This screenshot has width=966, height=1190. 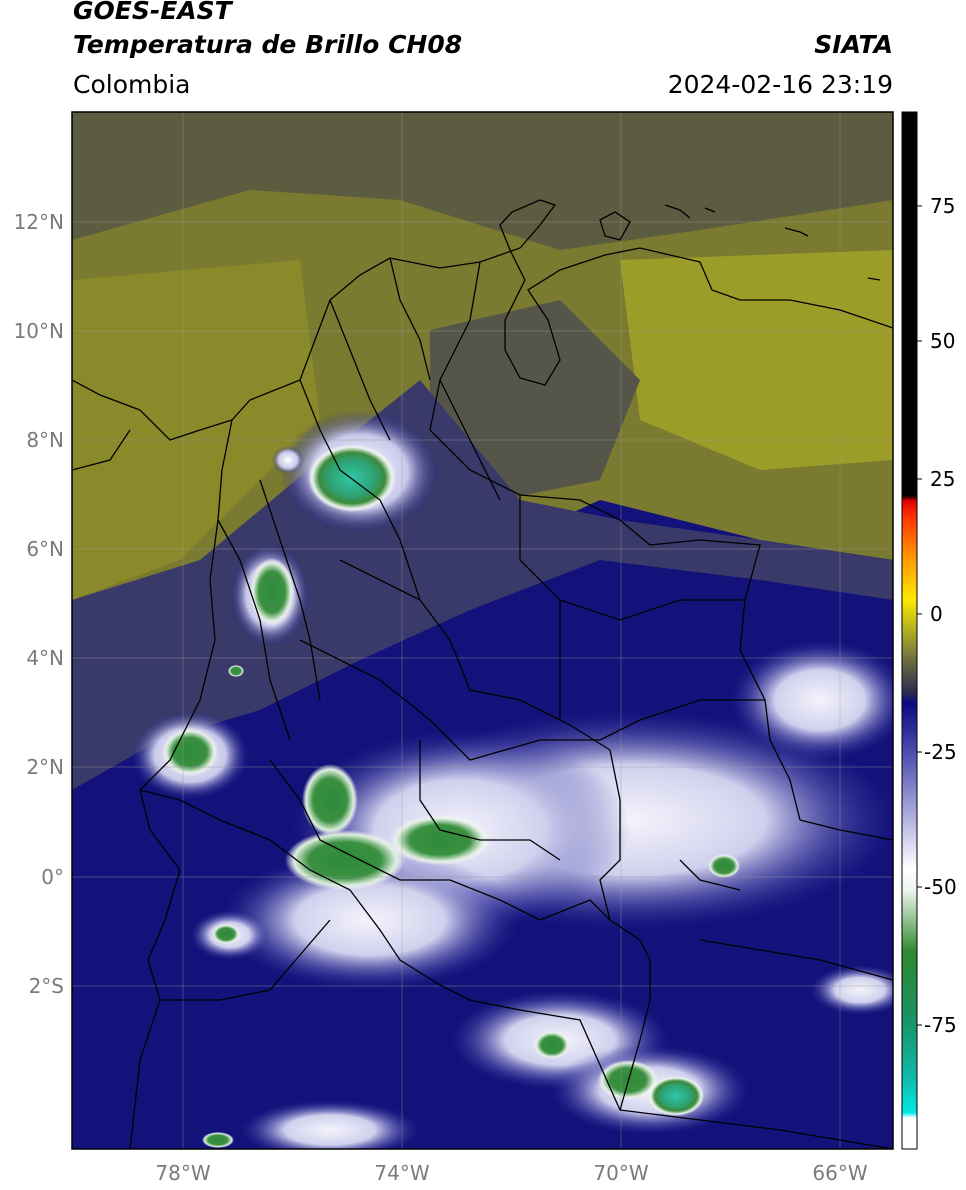 What do you see at coordinates (839, 1173) in the screenshot?
I see `lon-label: 66°W` at bounding box center [839, 1173].